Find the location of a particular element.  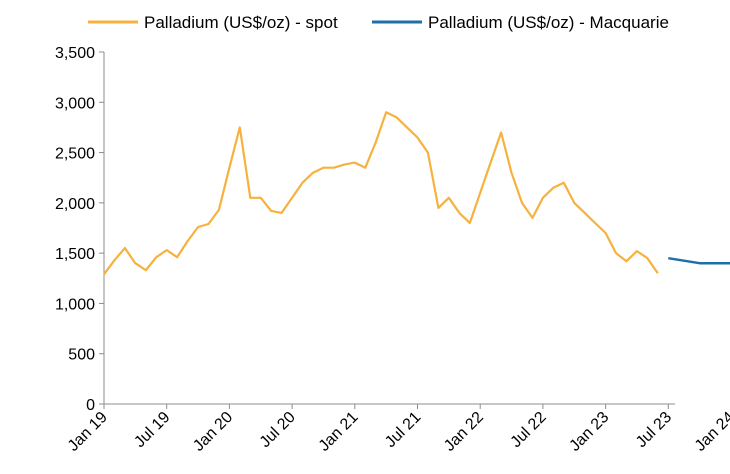

y-tick-label: 2,500 is located at coordinates (75, 154).